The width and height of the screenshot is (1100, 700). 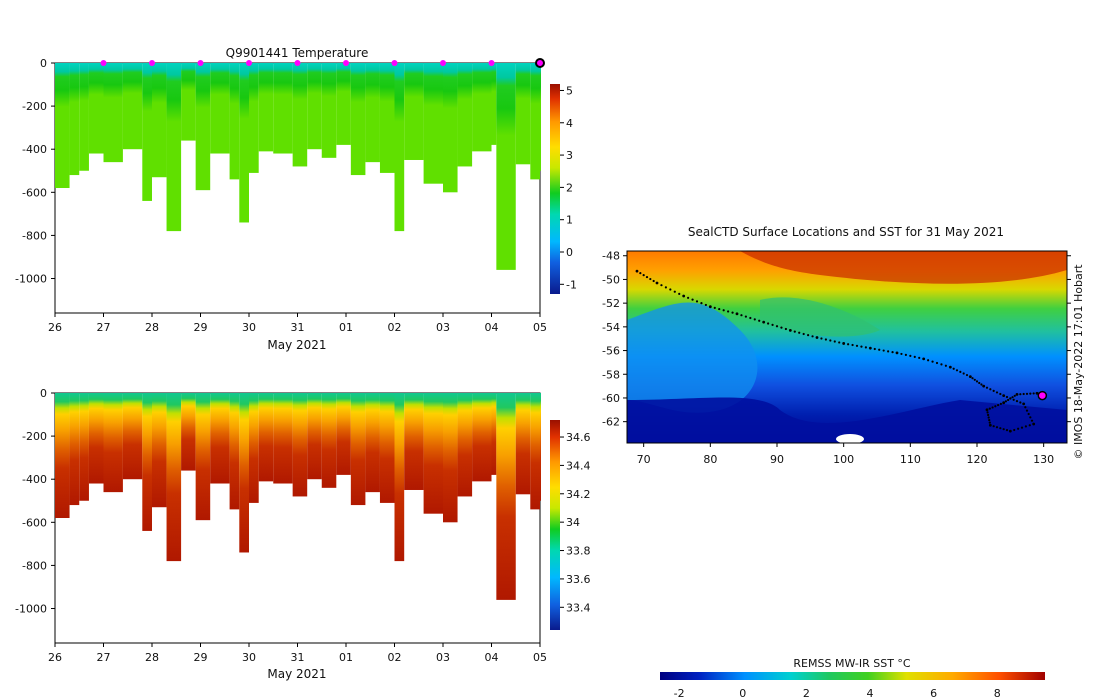 What do you see at coordinates (571, 284) in the screenshot?
I see `colorbar-tick-label: -1` at bounding box center [571, 284].